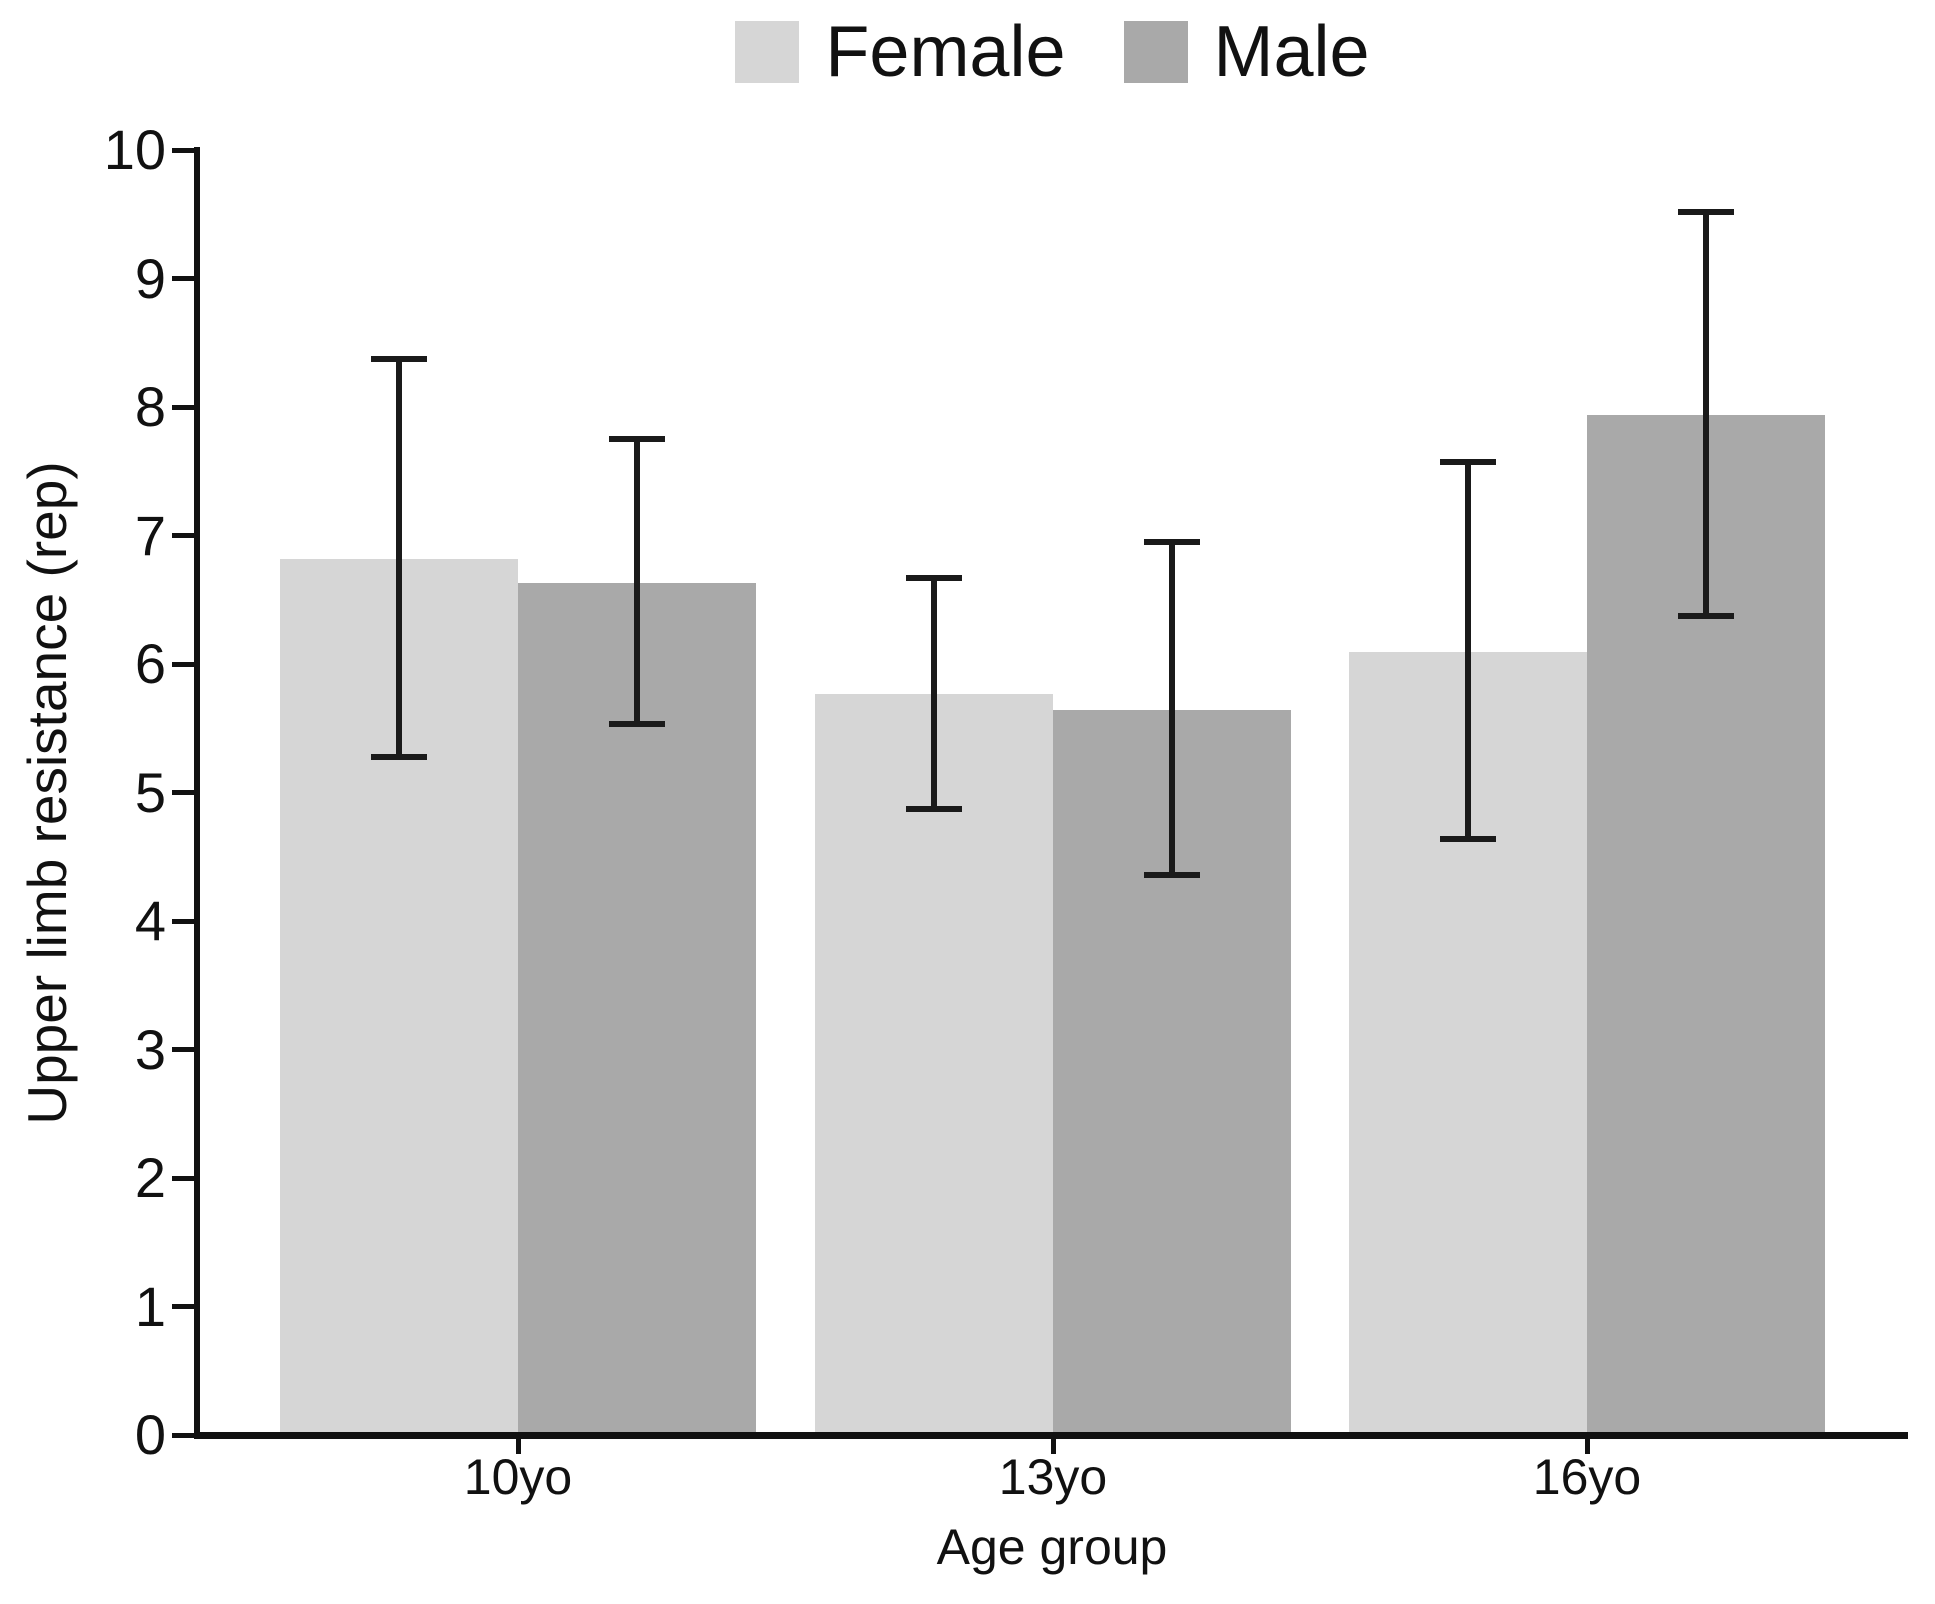 This screenshot has height=1604, width=1935. Describe the element at coordinates (518, 1477) in the screenshot. I see `x-tick-label-10yo: 10yo` at that location.